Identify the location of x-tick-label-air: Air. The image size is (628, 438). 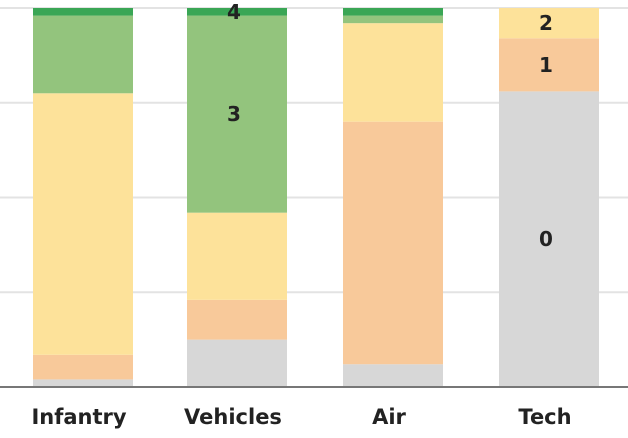
(389, 417).